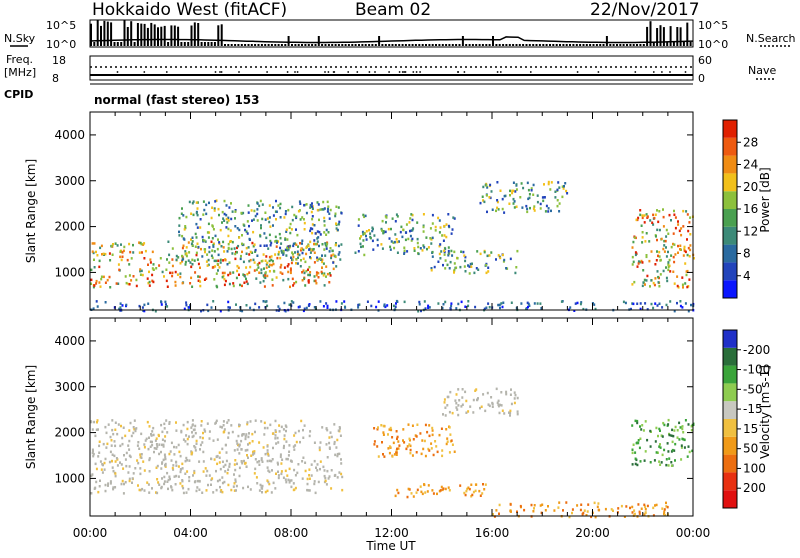 The image size is (800, 558). I want to click on velocity-ytick-label: 3000, so click(69, 387).